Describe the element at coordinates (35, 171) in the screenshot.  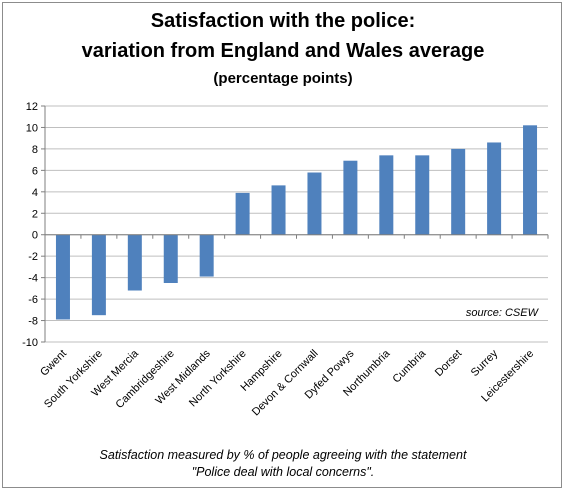
I see `y-tick-label: 6` at that location.